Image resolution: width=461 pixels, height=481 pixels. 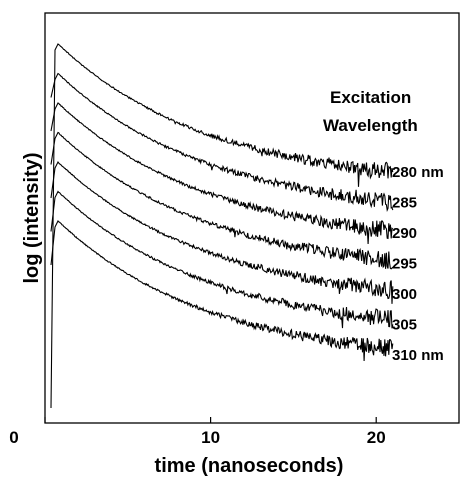 I want to click on series-label-3: 290, so click(x=404, y=233).